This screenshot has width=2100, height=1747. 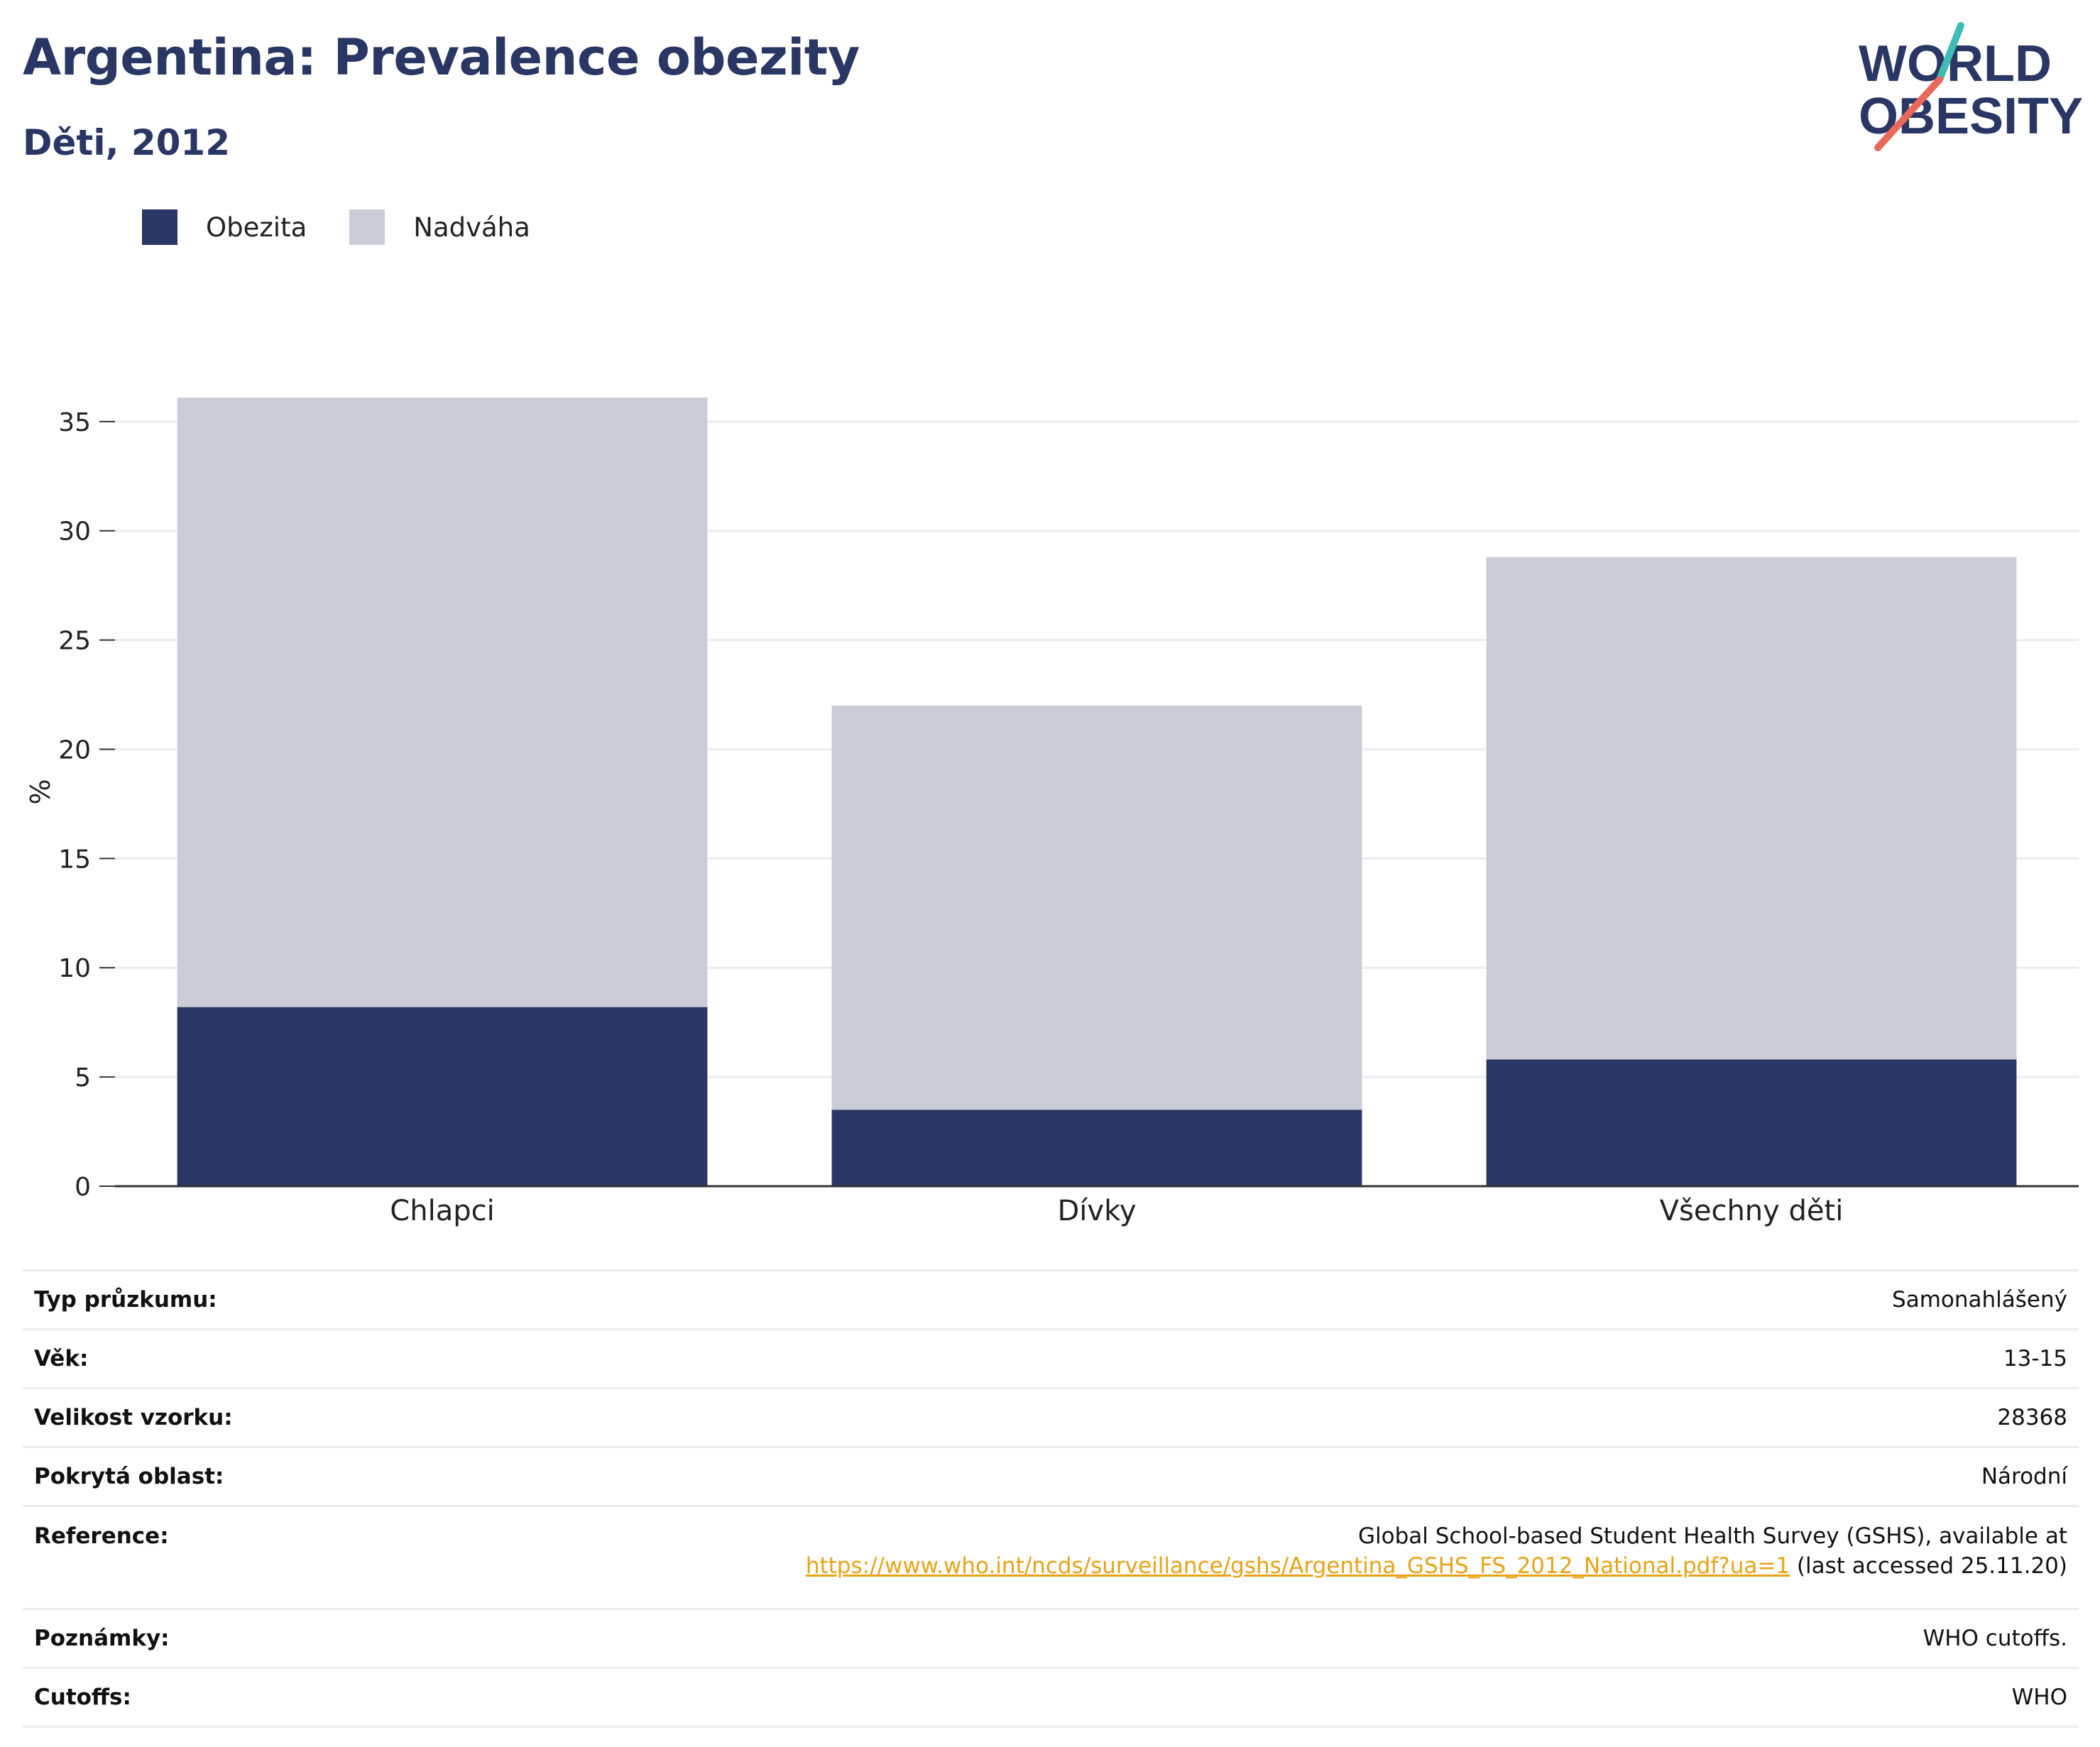 What do you see at coordinates (174, 1418) in the screenshot?
I see `info-key: Velikost vzorku:` at bounding box center [174, 1418].